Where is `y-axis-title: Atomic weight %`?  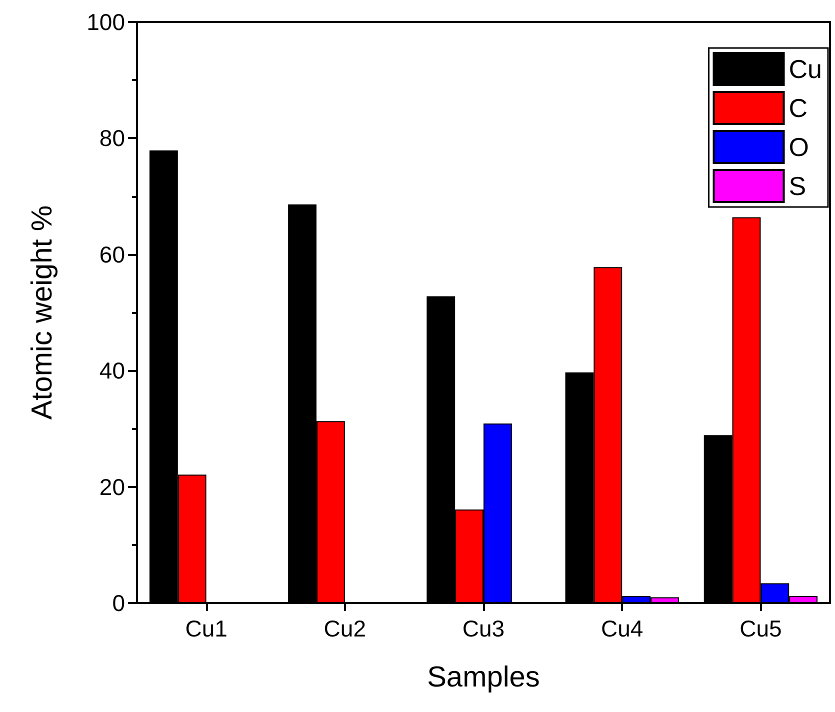 y-axis-title: Atomic weight % is located at coordinates (42, 312).